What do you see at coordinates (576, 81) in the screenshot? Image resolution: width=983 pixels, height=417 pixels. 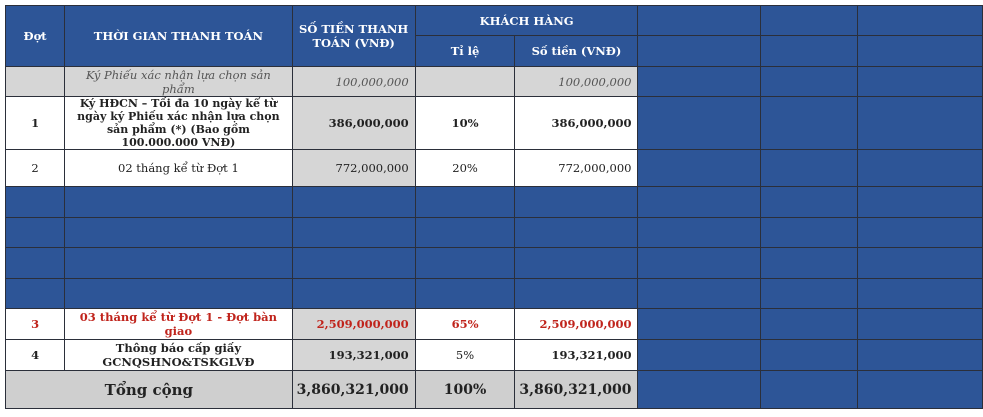 I see `row-customer-amount: 100,000,000` at bounding box center [576, 81].